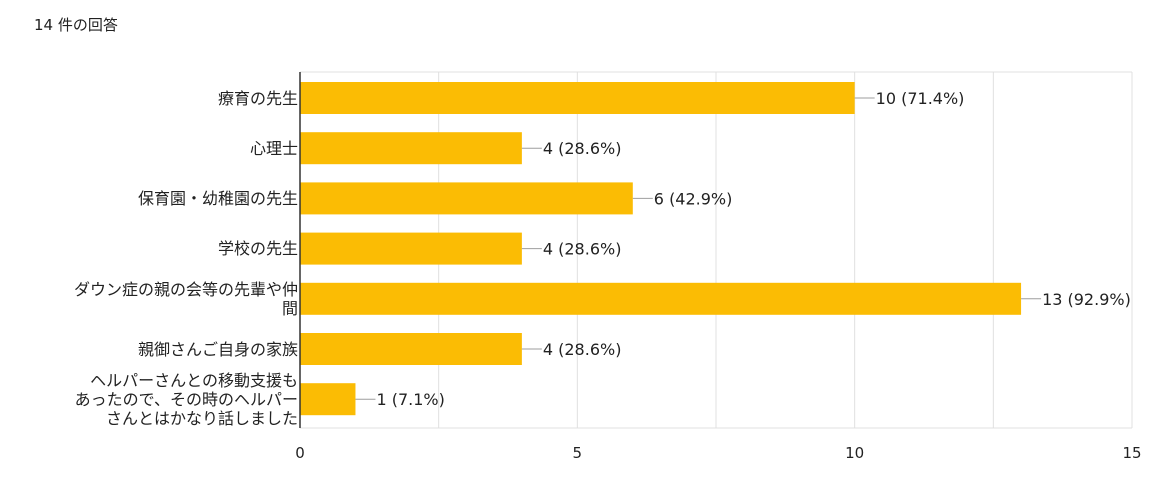  I want to click on value-label: 6 (42.9%), so click(693, 198).